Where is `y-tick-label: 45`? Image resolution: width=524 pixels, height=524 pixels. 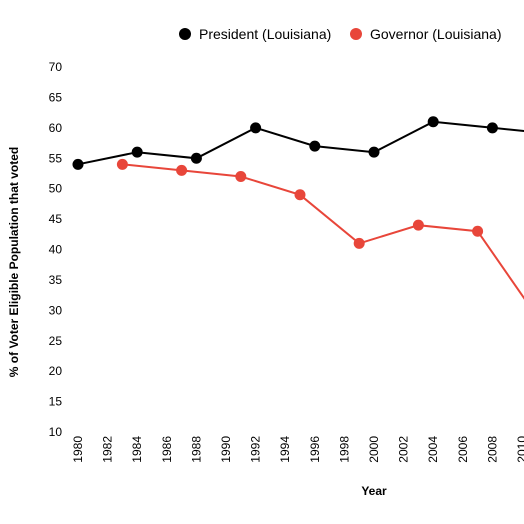
y-tick-label: 45 is located at coordinates (56, 219).